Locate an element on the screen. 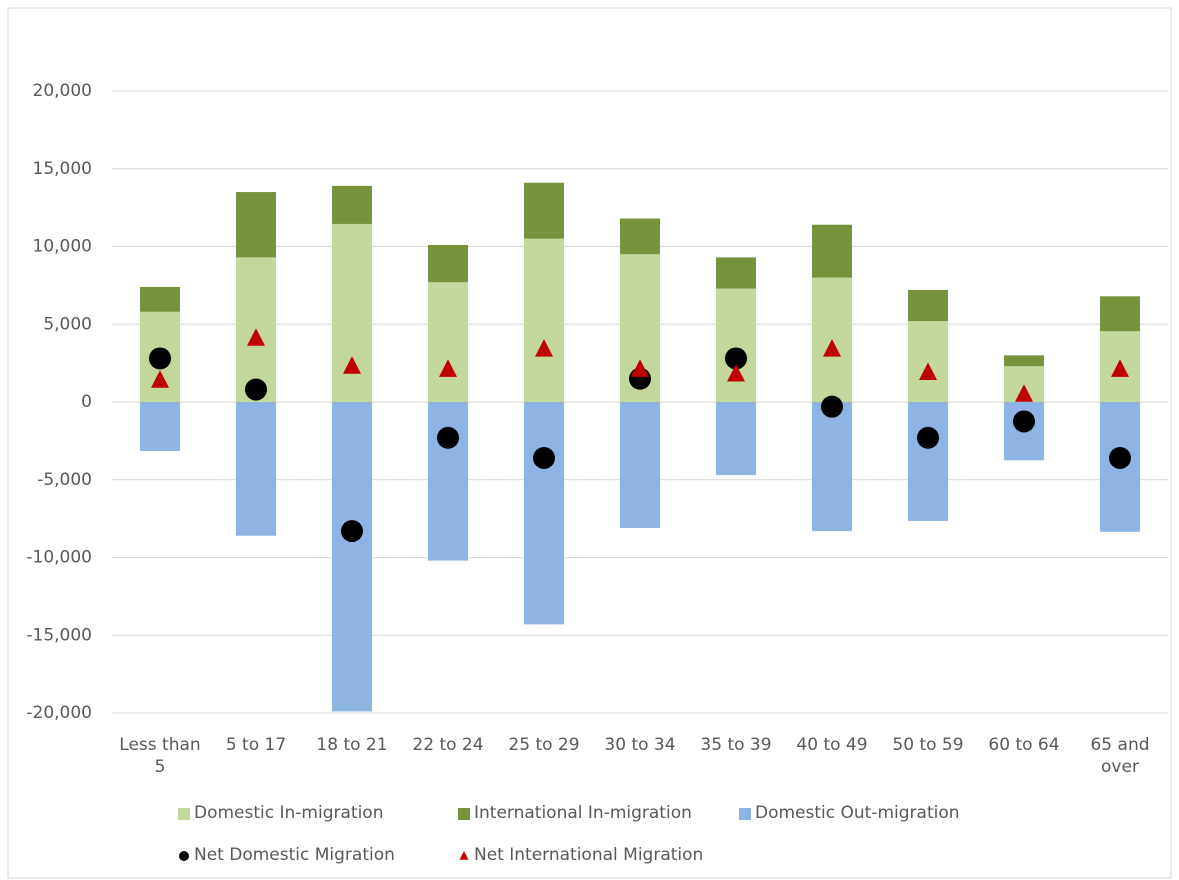 Image resolution: width=1179 pixels, height=880 pixels. y-tick-label: -10,000 is located at coordinates (59, 558).